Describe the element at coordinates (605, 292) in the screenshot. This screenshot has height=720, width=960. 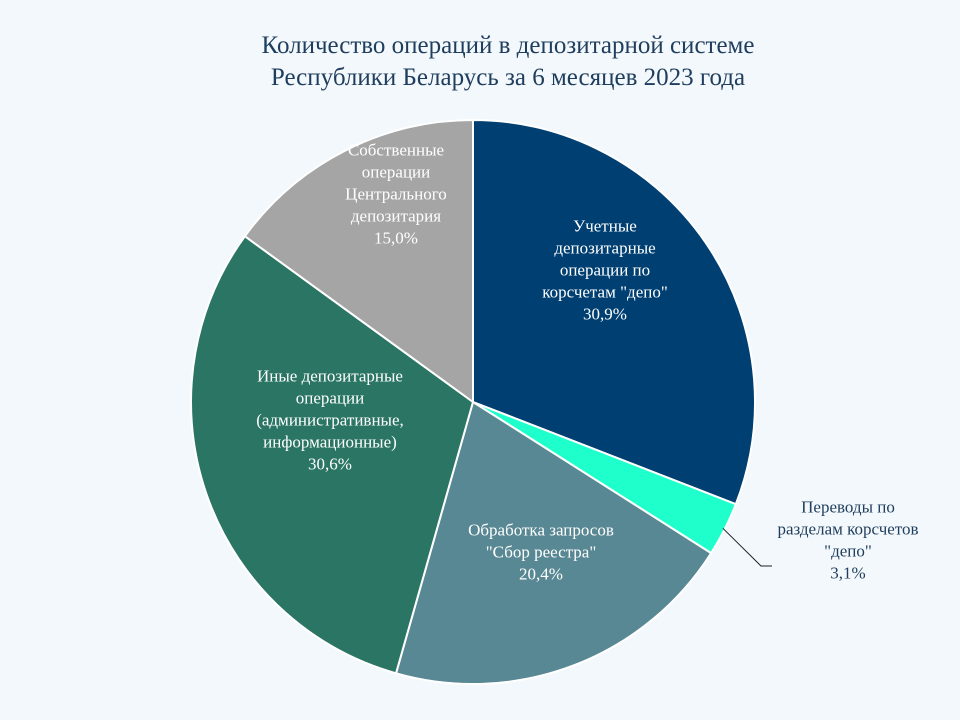
I see `slice-name-line: корсчетам "депо"` at that location.